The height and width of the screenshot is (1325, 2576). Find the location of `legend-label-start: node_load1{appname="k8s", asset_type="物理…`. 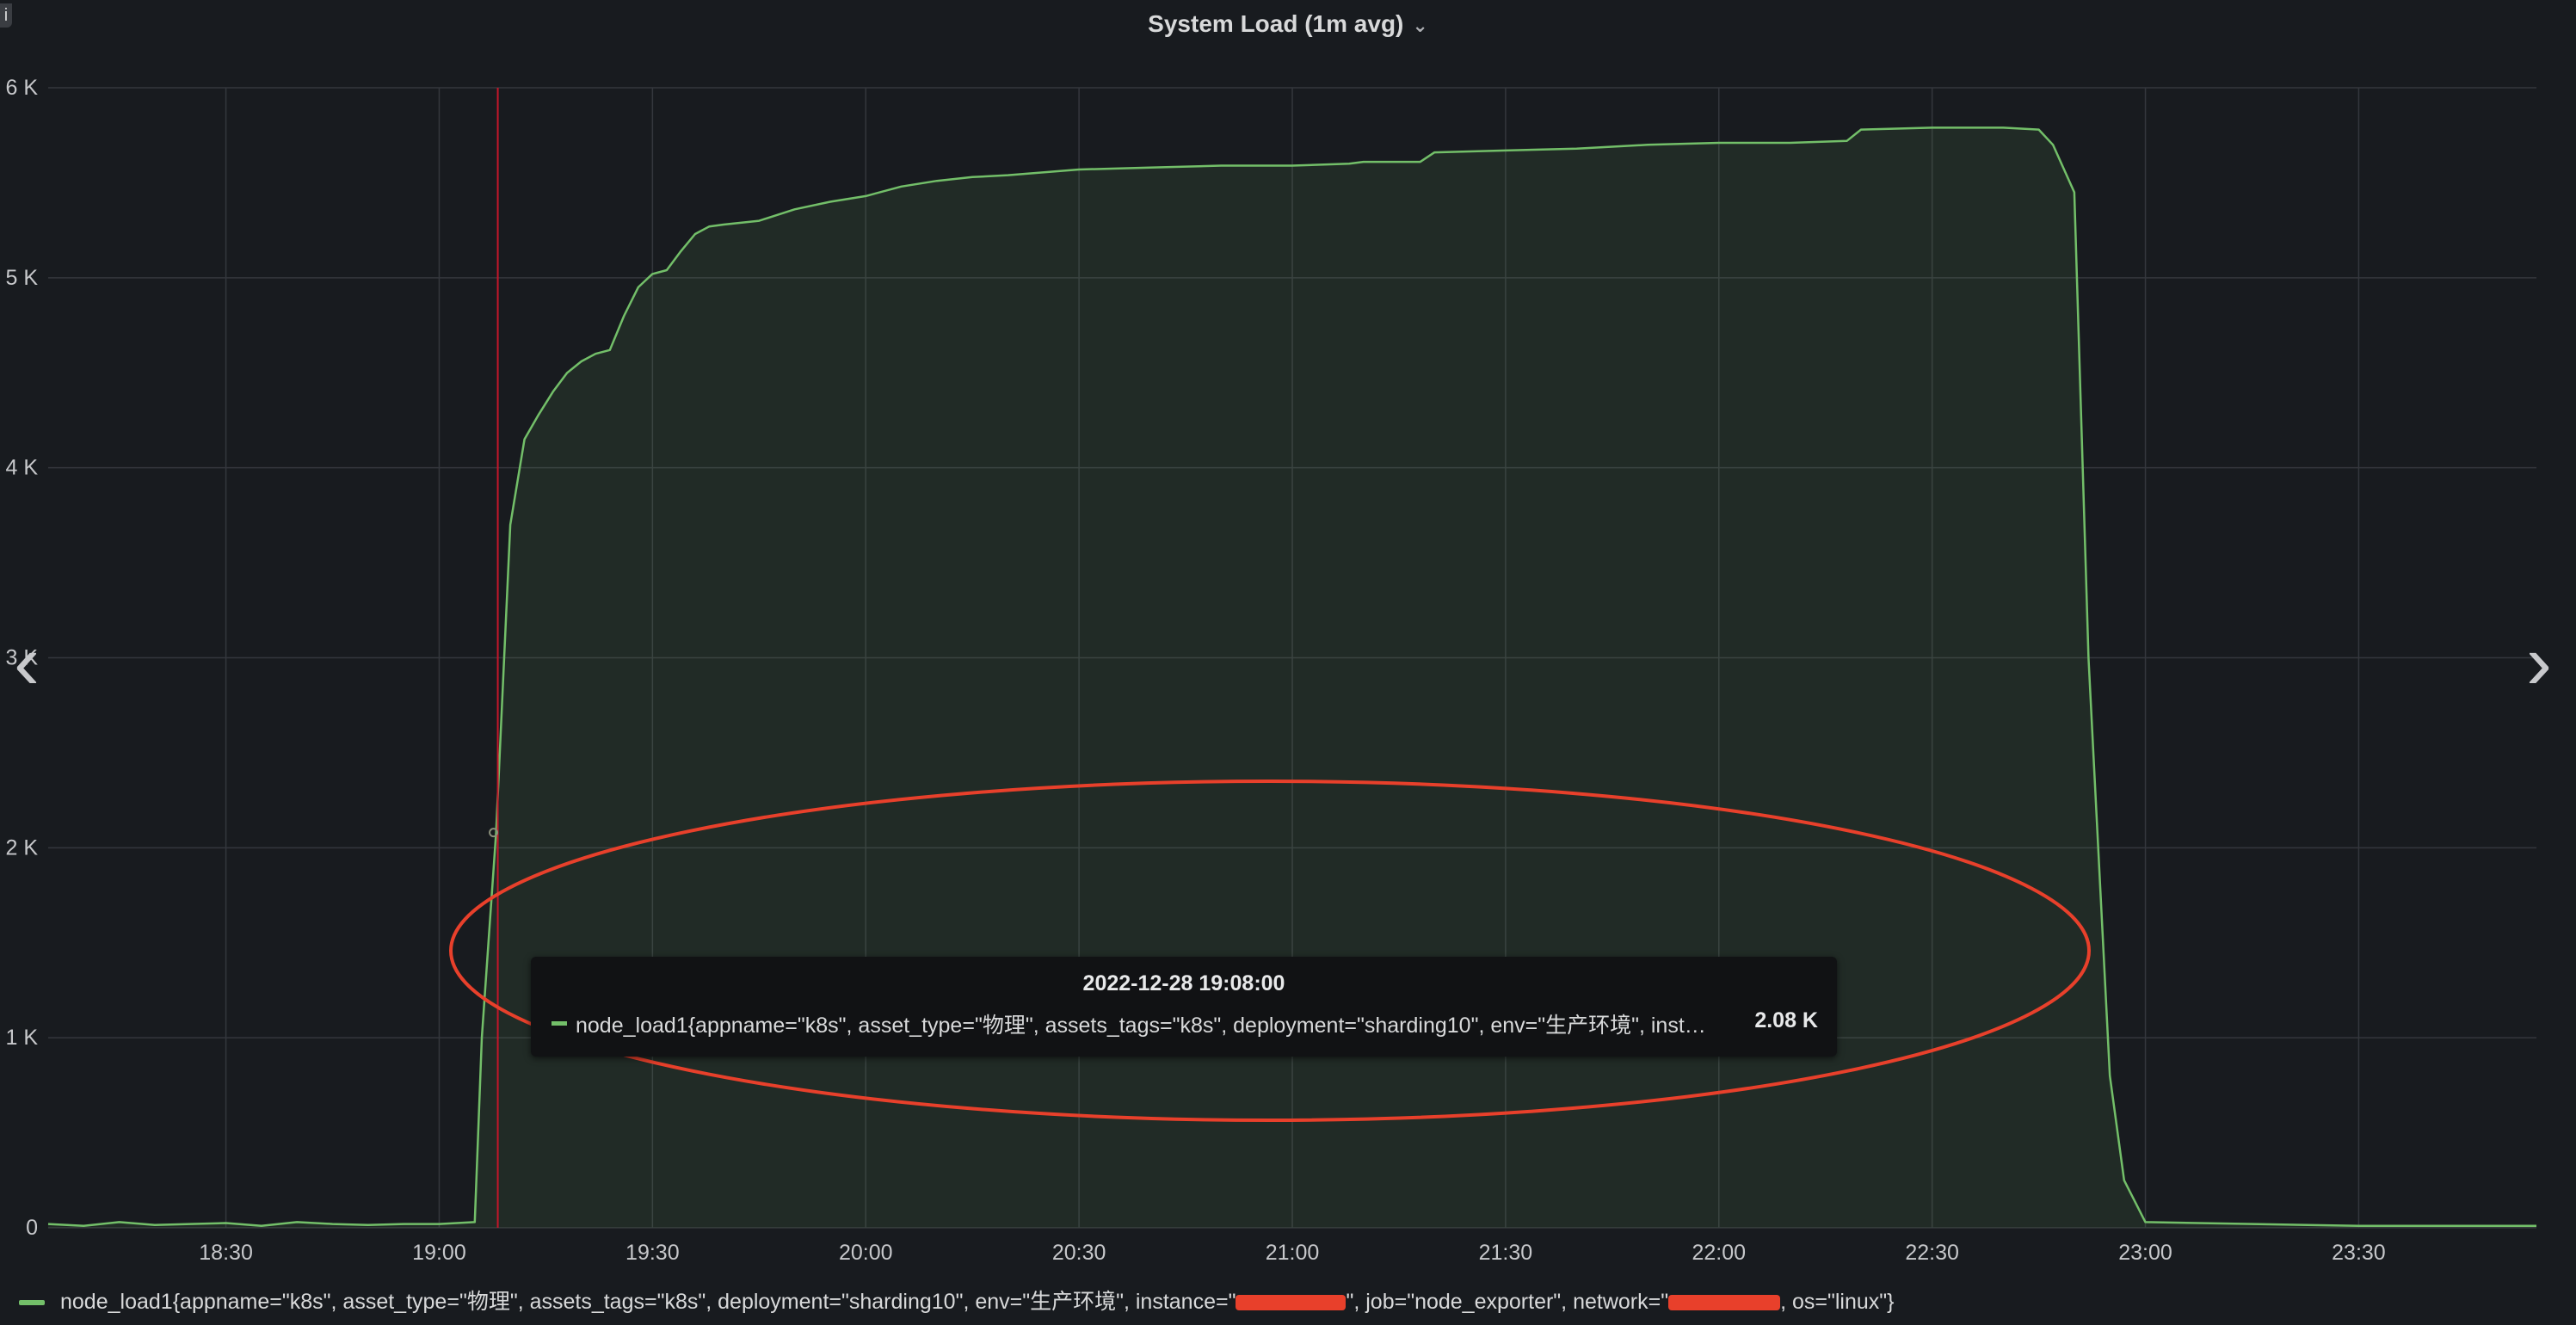

legend-label-start: node_load1{appname="k8s", asset_type="物理… is located at coordinates (648, 1302).